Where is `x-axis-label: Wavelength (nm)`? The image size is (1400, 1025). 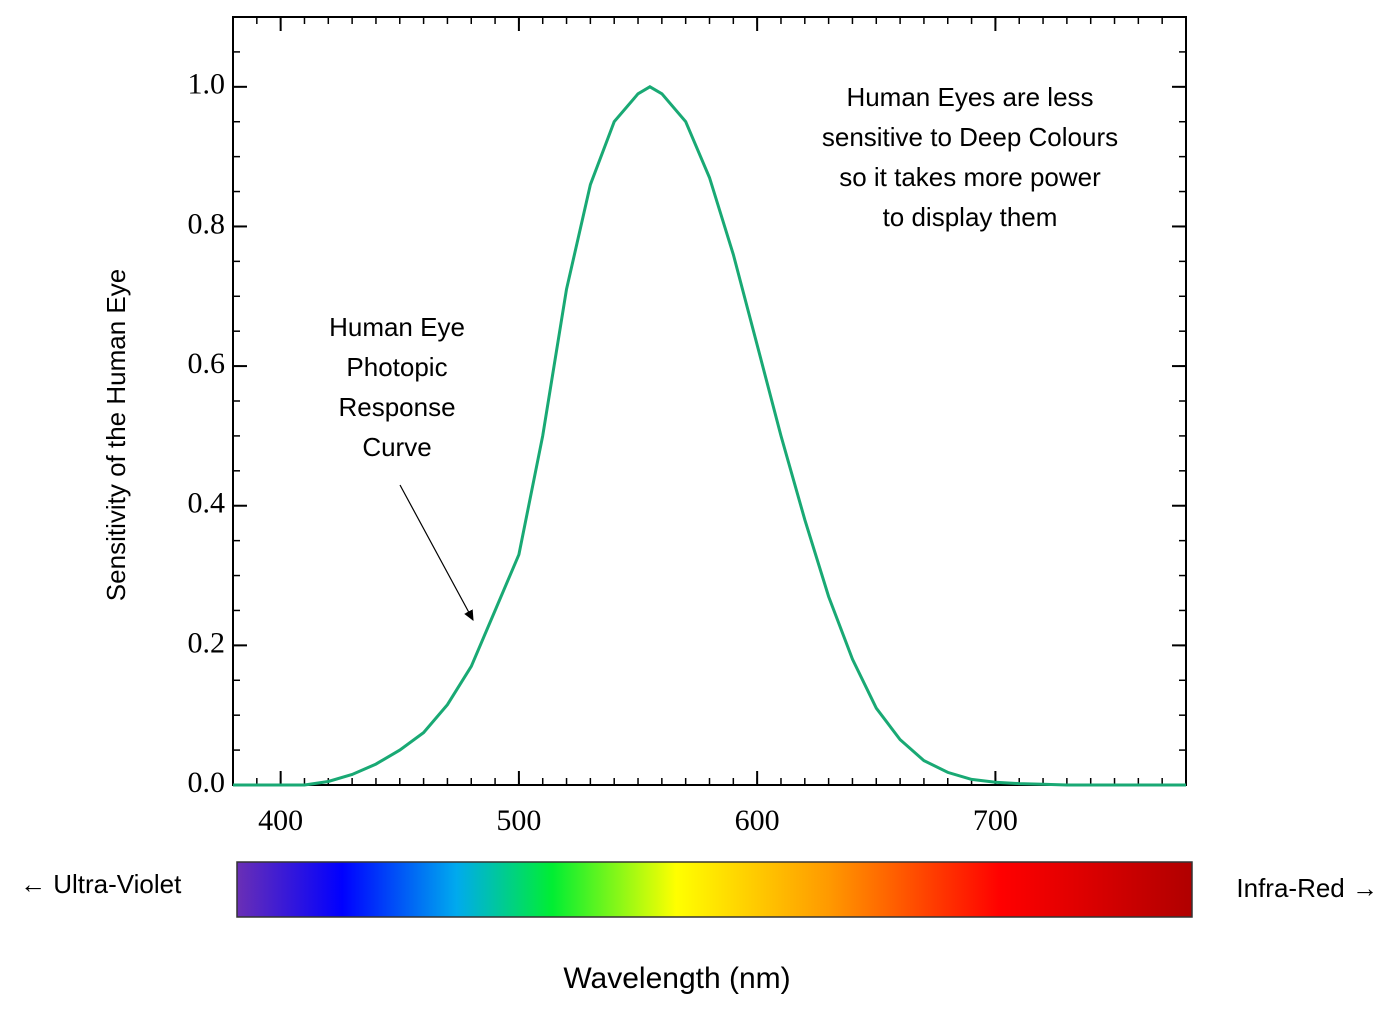
x-axis-label: Wavelength (nm) is located at coordinates (676, 978).